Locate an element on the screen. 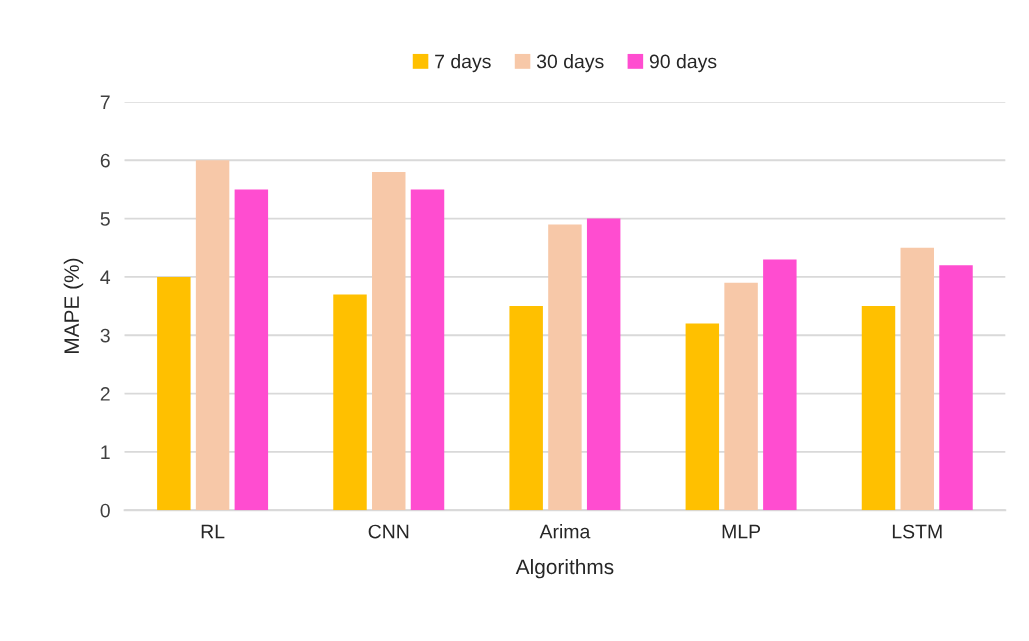 Image resolution: width=1029 pixels, height=641 pixels. y-tick-label: 3 is located at coordinates (105, 335).